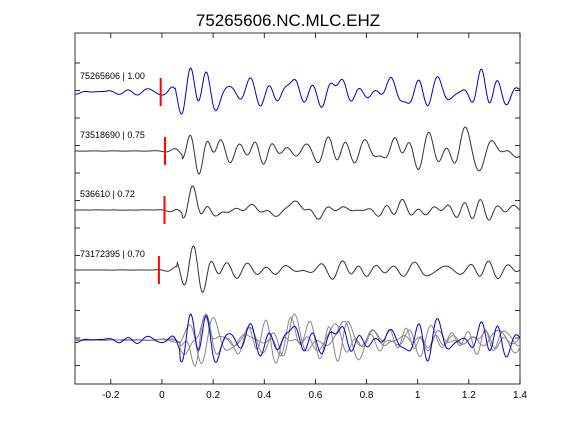 The height and width of the screenshot is (432, 576). I want to click on x-tick-label: 1.2, so click(469, 395).